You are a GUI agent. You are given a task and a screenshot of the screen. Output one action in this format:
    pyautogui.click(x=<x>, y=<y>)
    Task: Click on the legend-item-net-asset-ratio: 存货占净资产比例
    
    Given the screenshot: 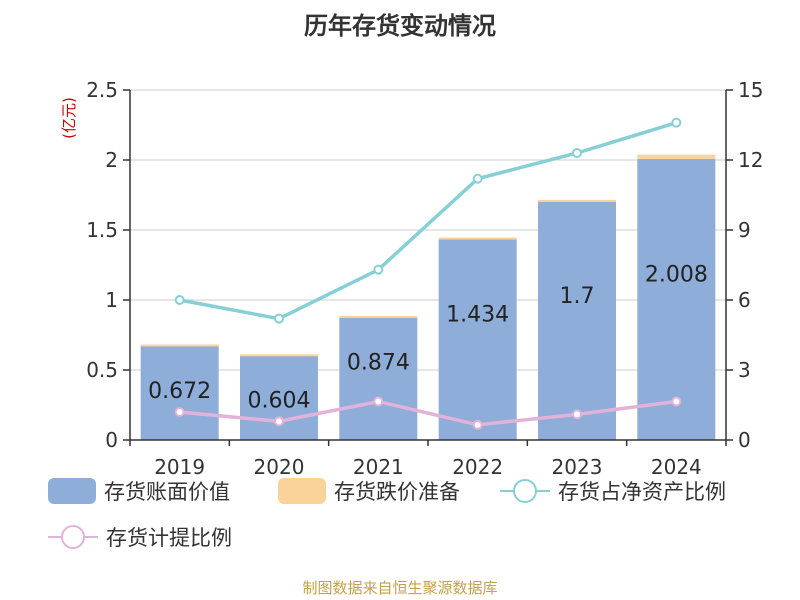 What is the action you would take?
    pyautogui.click(x=613, y=491)
    